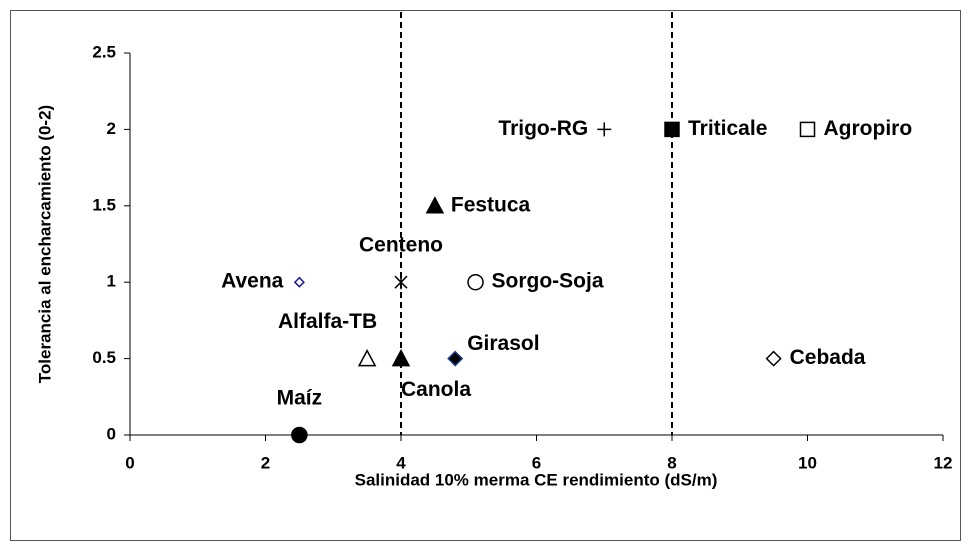 Image resolution: width=970 pixels, height=551 pixels. Describe the element at coordinates (111, 128) in the screenshot. I see `y-tick-label: 2` at that location.